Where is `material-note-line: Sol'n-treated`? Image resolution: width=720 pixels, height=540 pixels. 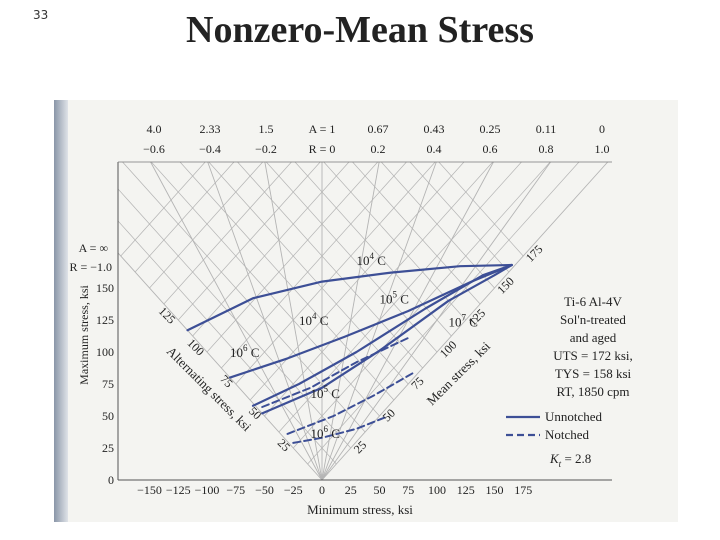
material-note-line: Sol'n-treated is located at coordinates (593, 319).